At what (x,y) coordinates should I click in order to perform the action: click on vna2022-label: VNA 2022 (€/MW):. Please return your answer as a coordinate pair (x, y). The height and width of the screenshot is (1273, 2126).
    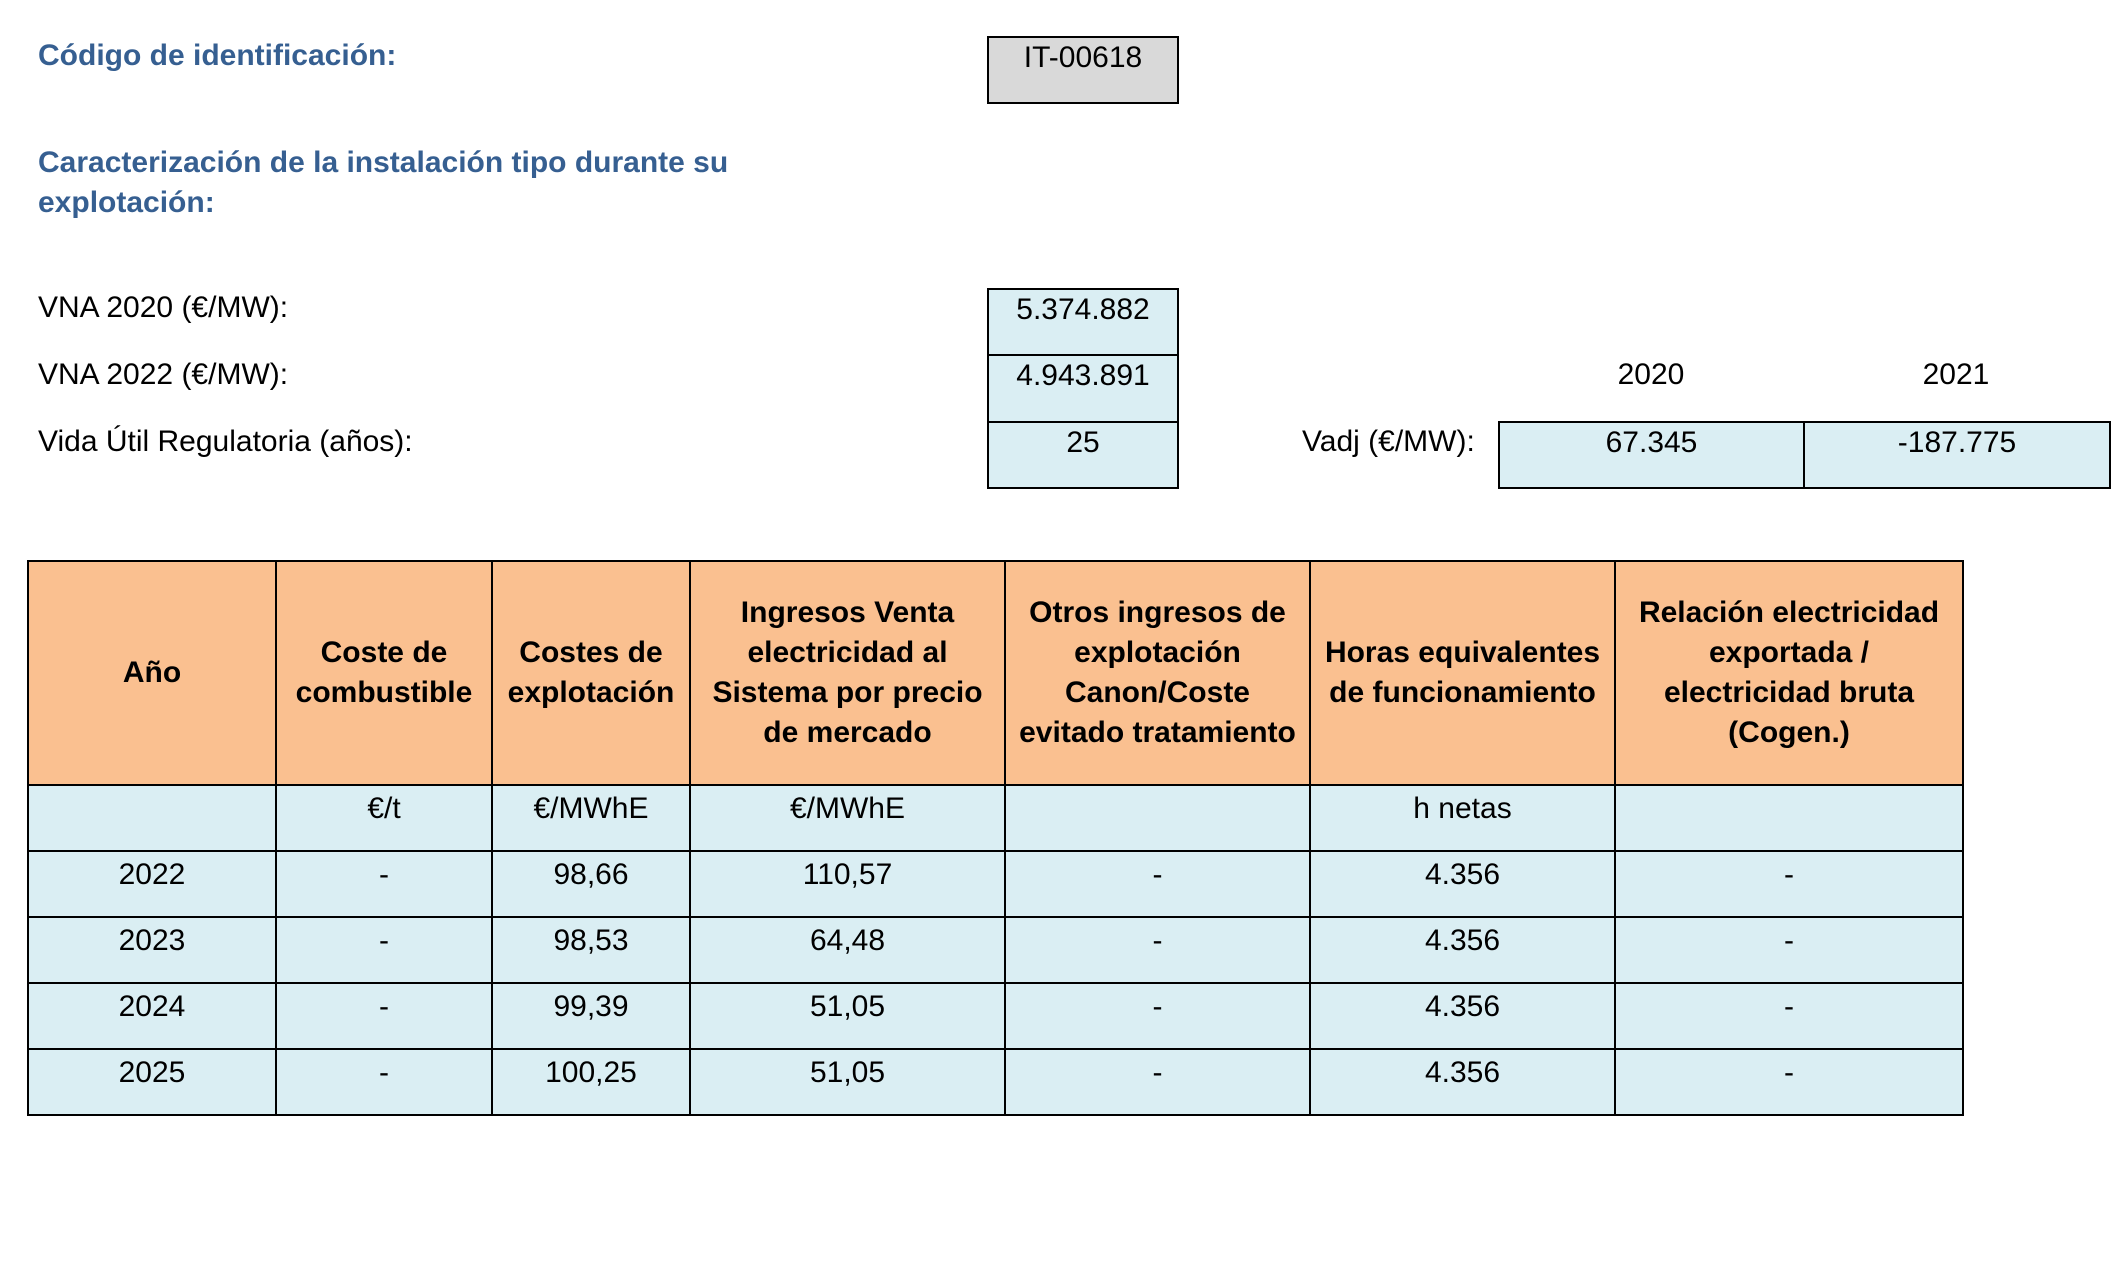
    Looking at the image, I should click on (163, 374).